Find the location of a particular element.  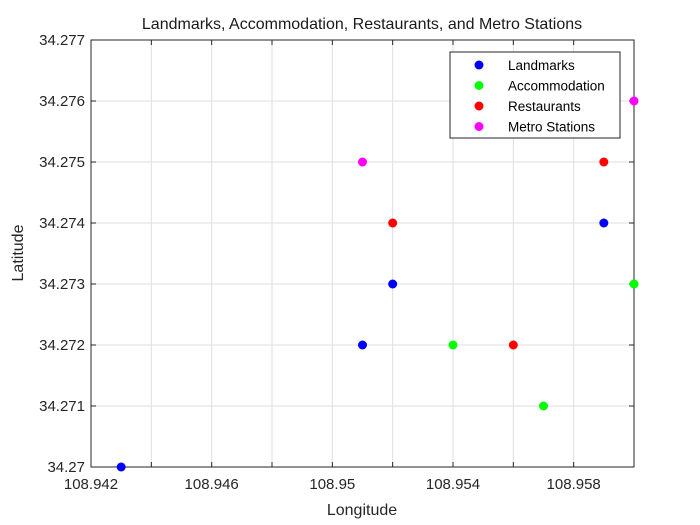

legend-label-landmarks: Landmarks is located at coordinates (541, 65).